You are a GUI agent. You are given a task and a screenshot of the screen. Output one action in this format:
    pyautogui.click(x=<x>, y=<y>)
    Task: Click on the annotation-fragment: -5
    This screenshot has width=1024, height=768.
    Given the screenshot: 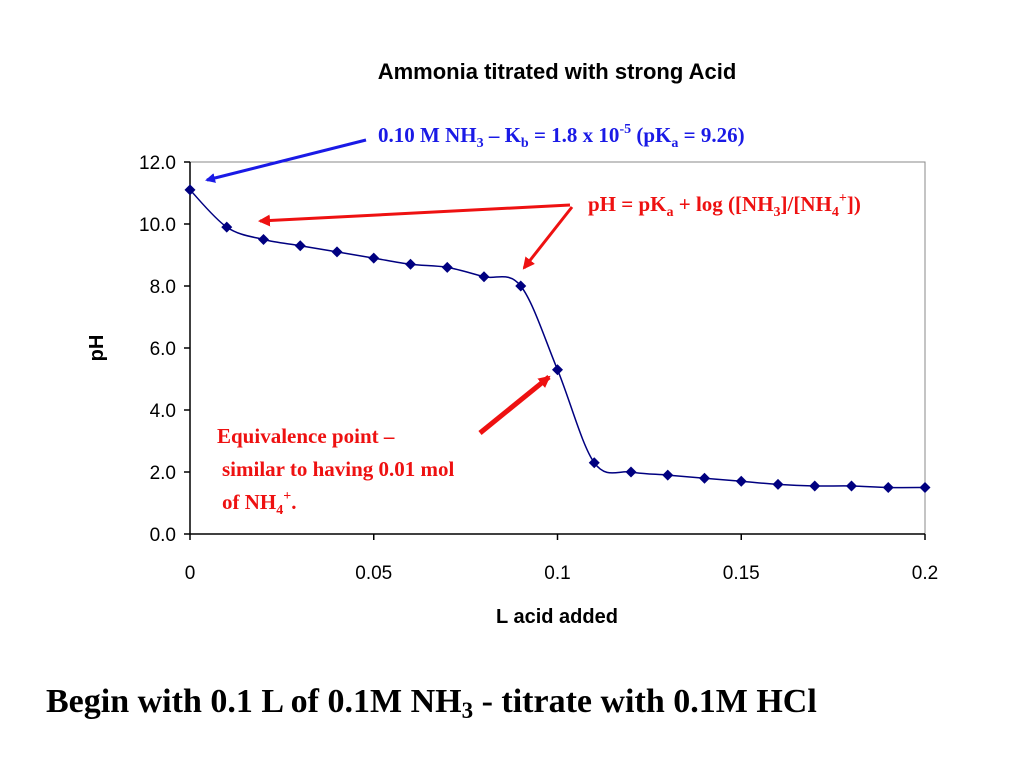 What is the action you would take?
    pyautogui.click(x=625, y=129)
    